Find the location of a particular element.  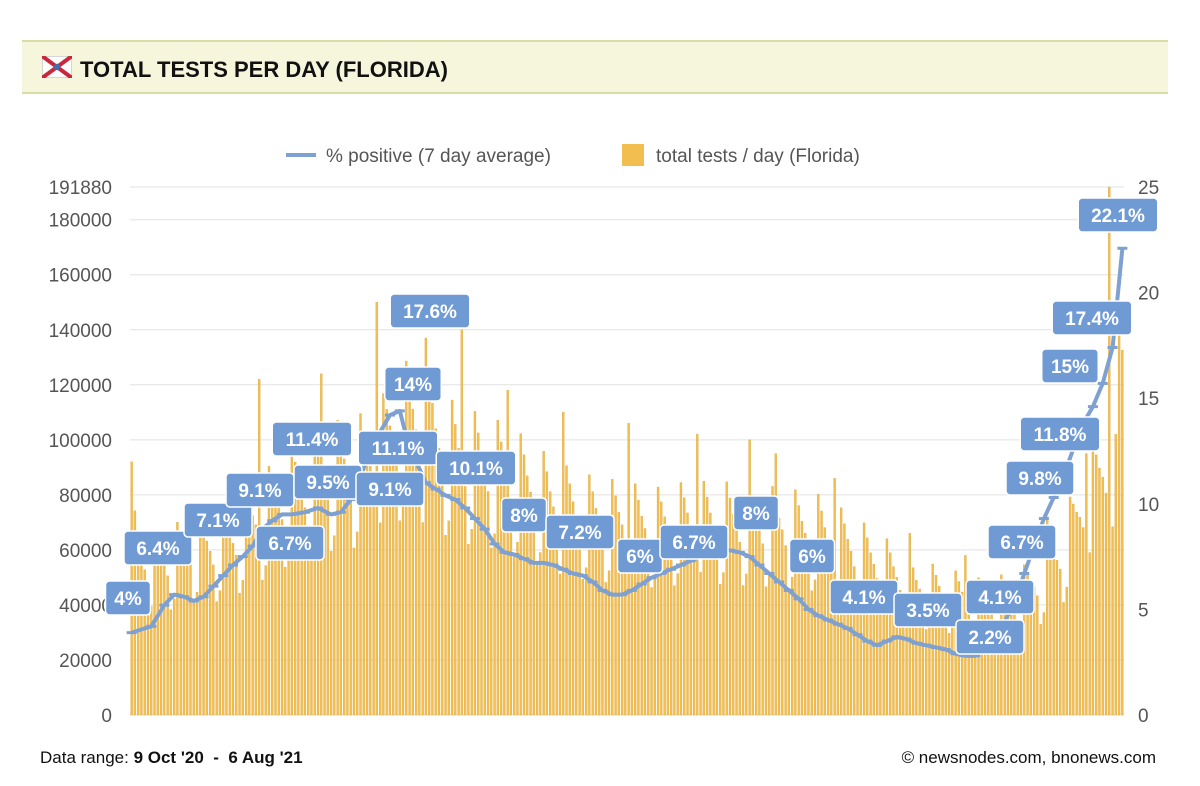

y-right-tick-label: 25 is located at coordinates (1148, 188).